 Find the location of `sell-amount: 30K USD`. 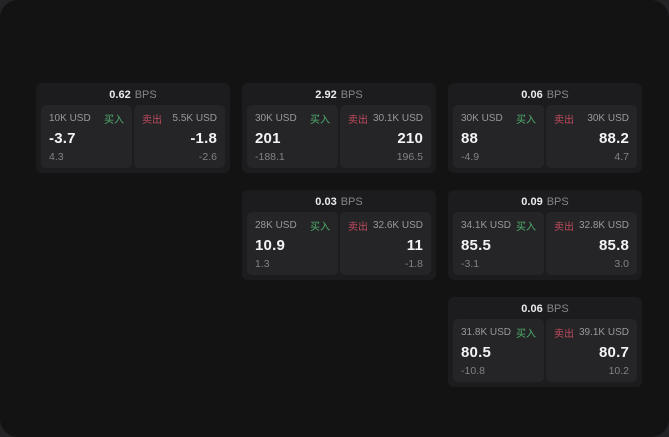

sell-amount: 30K USD is located at coordinates (608, 118).